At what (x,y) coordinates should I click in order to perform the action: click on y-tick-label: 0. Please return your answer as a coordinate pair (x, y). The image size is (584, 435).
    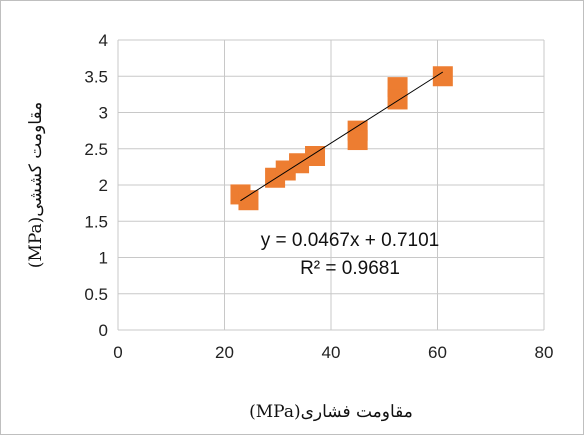
    Looking at the image, I should click on (103, 330).